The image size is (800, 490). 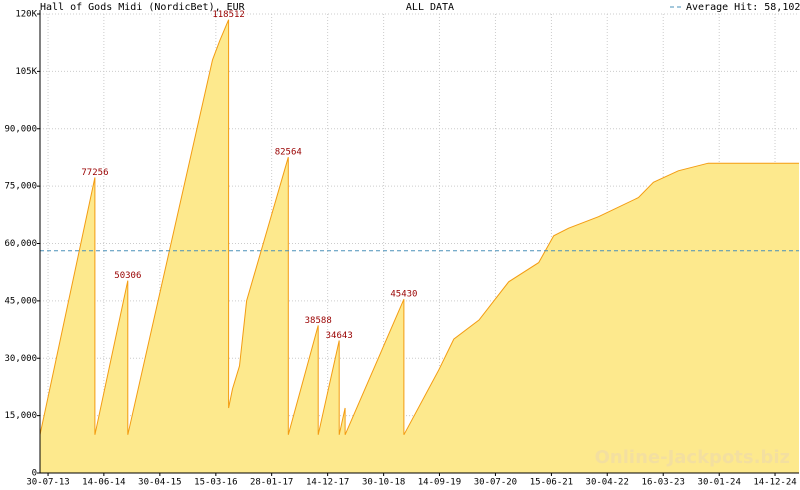 What do you see at coordinates (215, 483) in the screenshot?
I see `x-tick-label: 15-03-16` at bounding box center [215, 483].